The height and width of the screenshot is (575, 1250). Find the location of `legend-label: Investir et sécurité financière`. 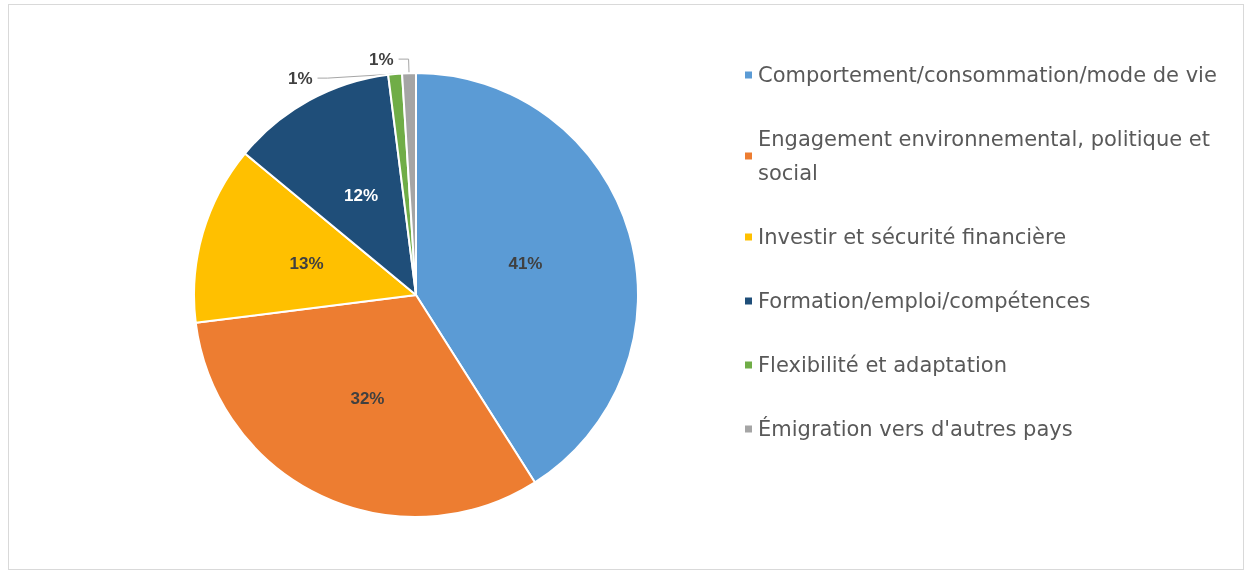

legend-label: Investir et sécurité financière is located at coordinates (912, 237).